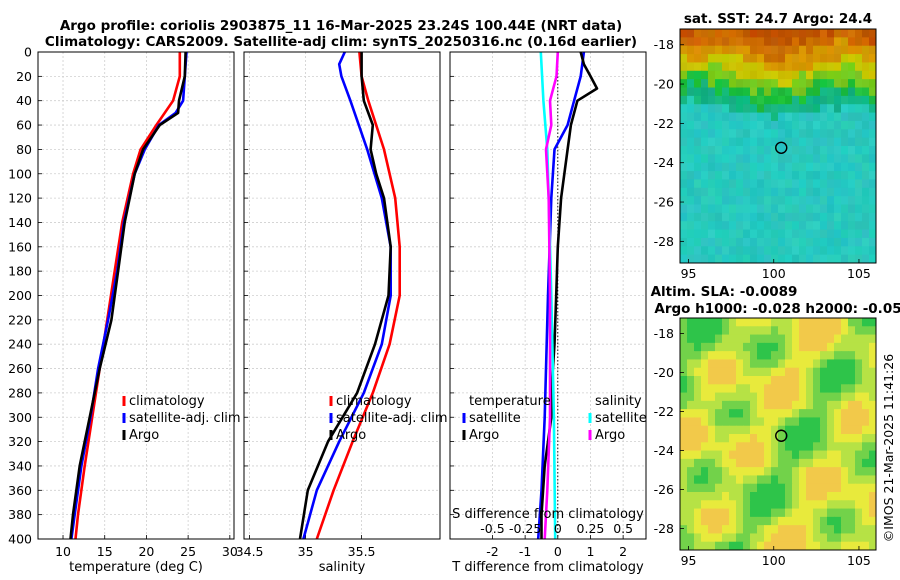 The image size is (900, 580). I want to click on depth-tick-label: 280, so click(20, 392).